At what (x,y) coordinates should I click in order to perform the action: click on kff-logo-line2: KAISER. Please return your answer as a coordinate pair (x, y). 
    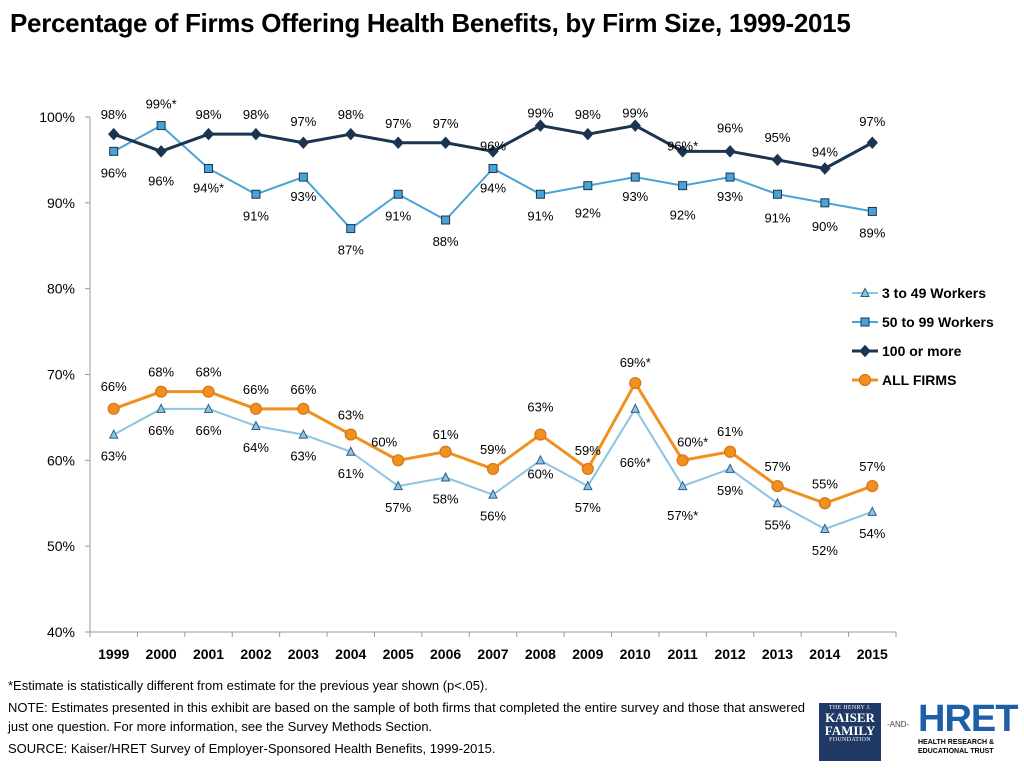
    Looking at the image, I should click on (850, 717).